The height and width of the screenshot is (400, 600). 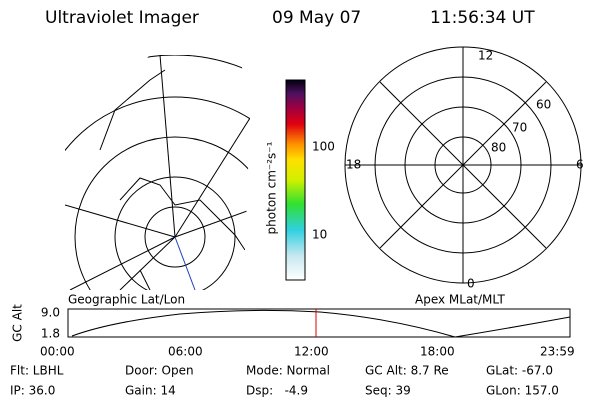 What do you see at coordinates (519, 128) in the screenshot?
I see `polar-label: 70` at bounding box center [519, 128].